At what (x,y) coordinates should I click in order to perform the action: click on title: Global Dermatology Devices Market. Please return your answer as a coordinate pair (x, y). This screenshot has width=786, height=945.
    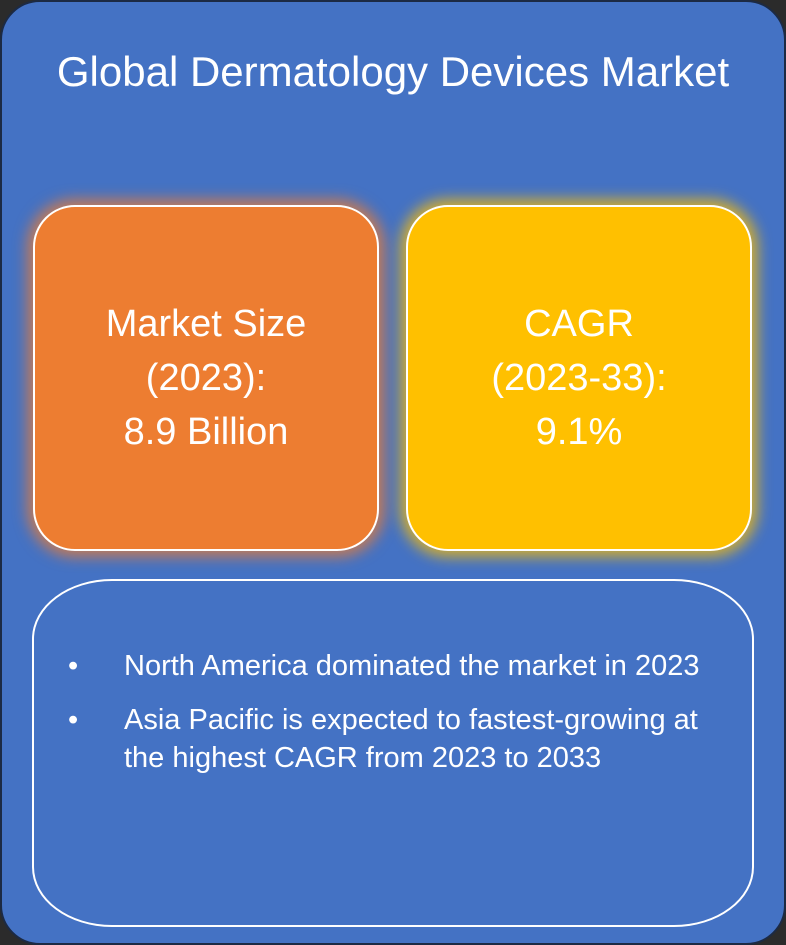
    Looking at the image, I should click on (393, 71).